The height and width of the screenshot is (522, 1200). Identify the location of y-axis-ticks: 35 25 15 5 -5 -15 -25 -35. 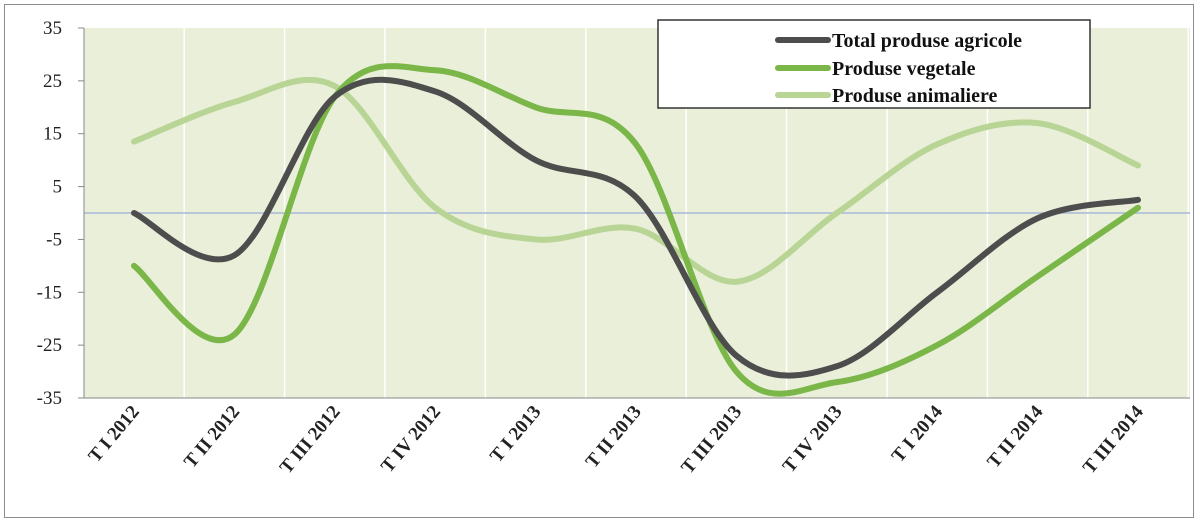
(60, 213).